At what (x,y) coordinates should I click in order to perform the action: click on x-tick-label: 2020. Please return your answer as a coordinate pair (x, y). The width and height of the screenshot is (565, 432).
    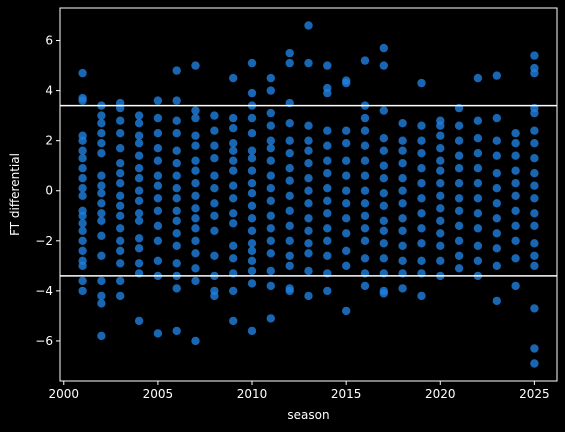
    Looking at the image, I should click on (440, 394).